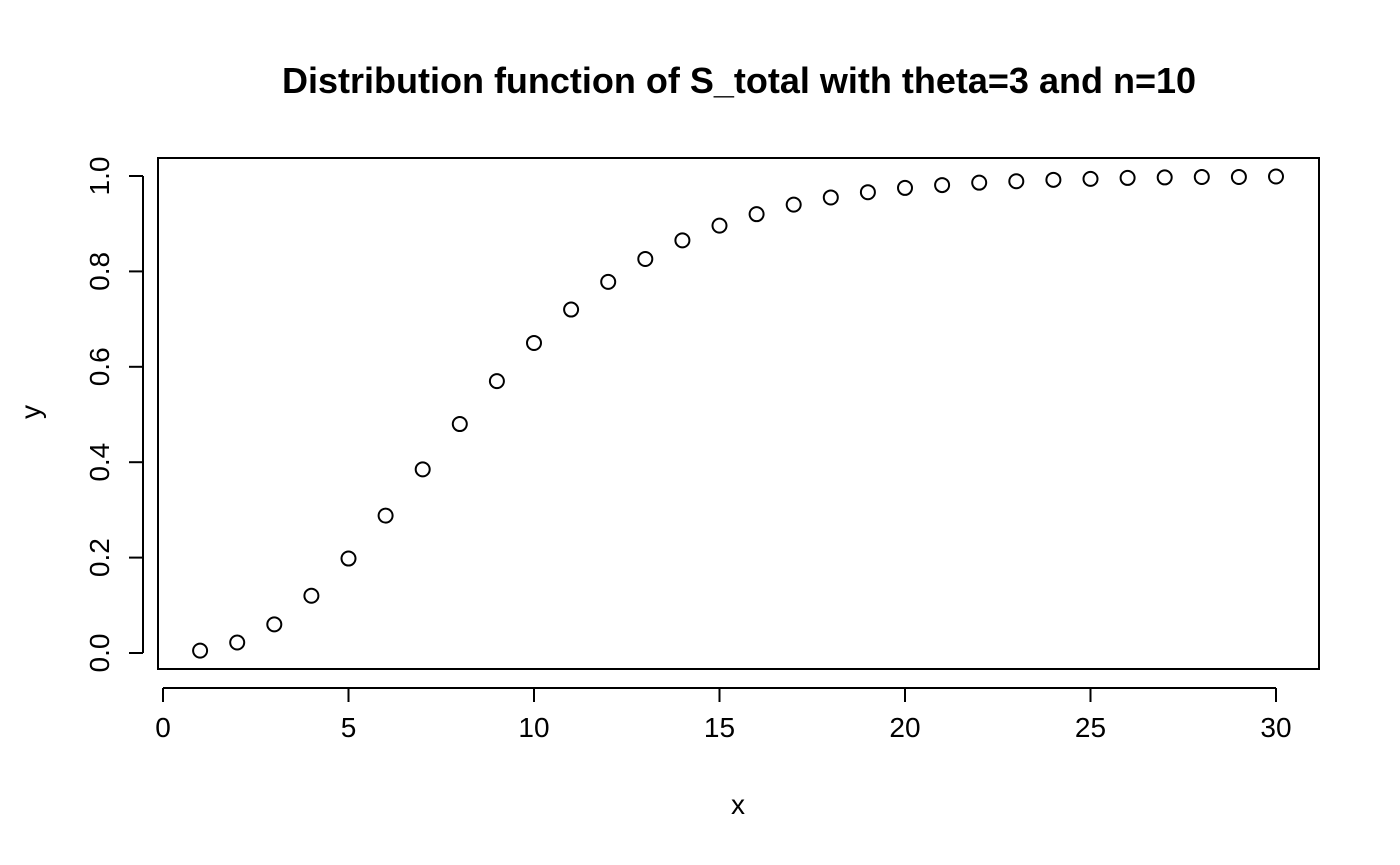  What do you see at coordinates (719, 727) in the screenshot?
I see `x-tick-label: 15` at bounding box center [719, 727].